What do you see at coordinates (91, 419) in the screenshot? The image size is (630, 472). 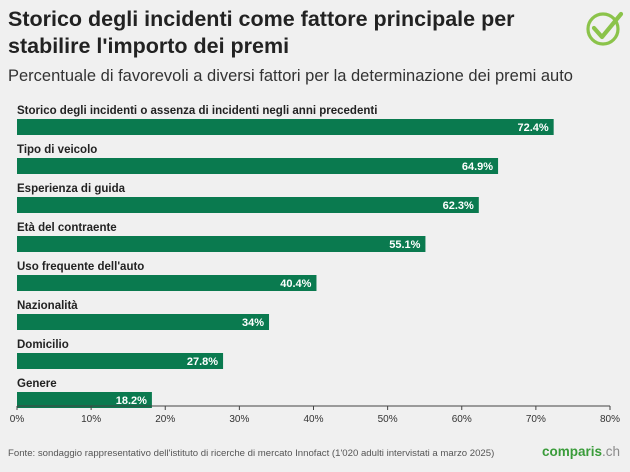 I see `x-tick-label: 10%` at bounding box center [91, 419].